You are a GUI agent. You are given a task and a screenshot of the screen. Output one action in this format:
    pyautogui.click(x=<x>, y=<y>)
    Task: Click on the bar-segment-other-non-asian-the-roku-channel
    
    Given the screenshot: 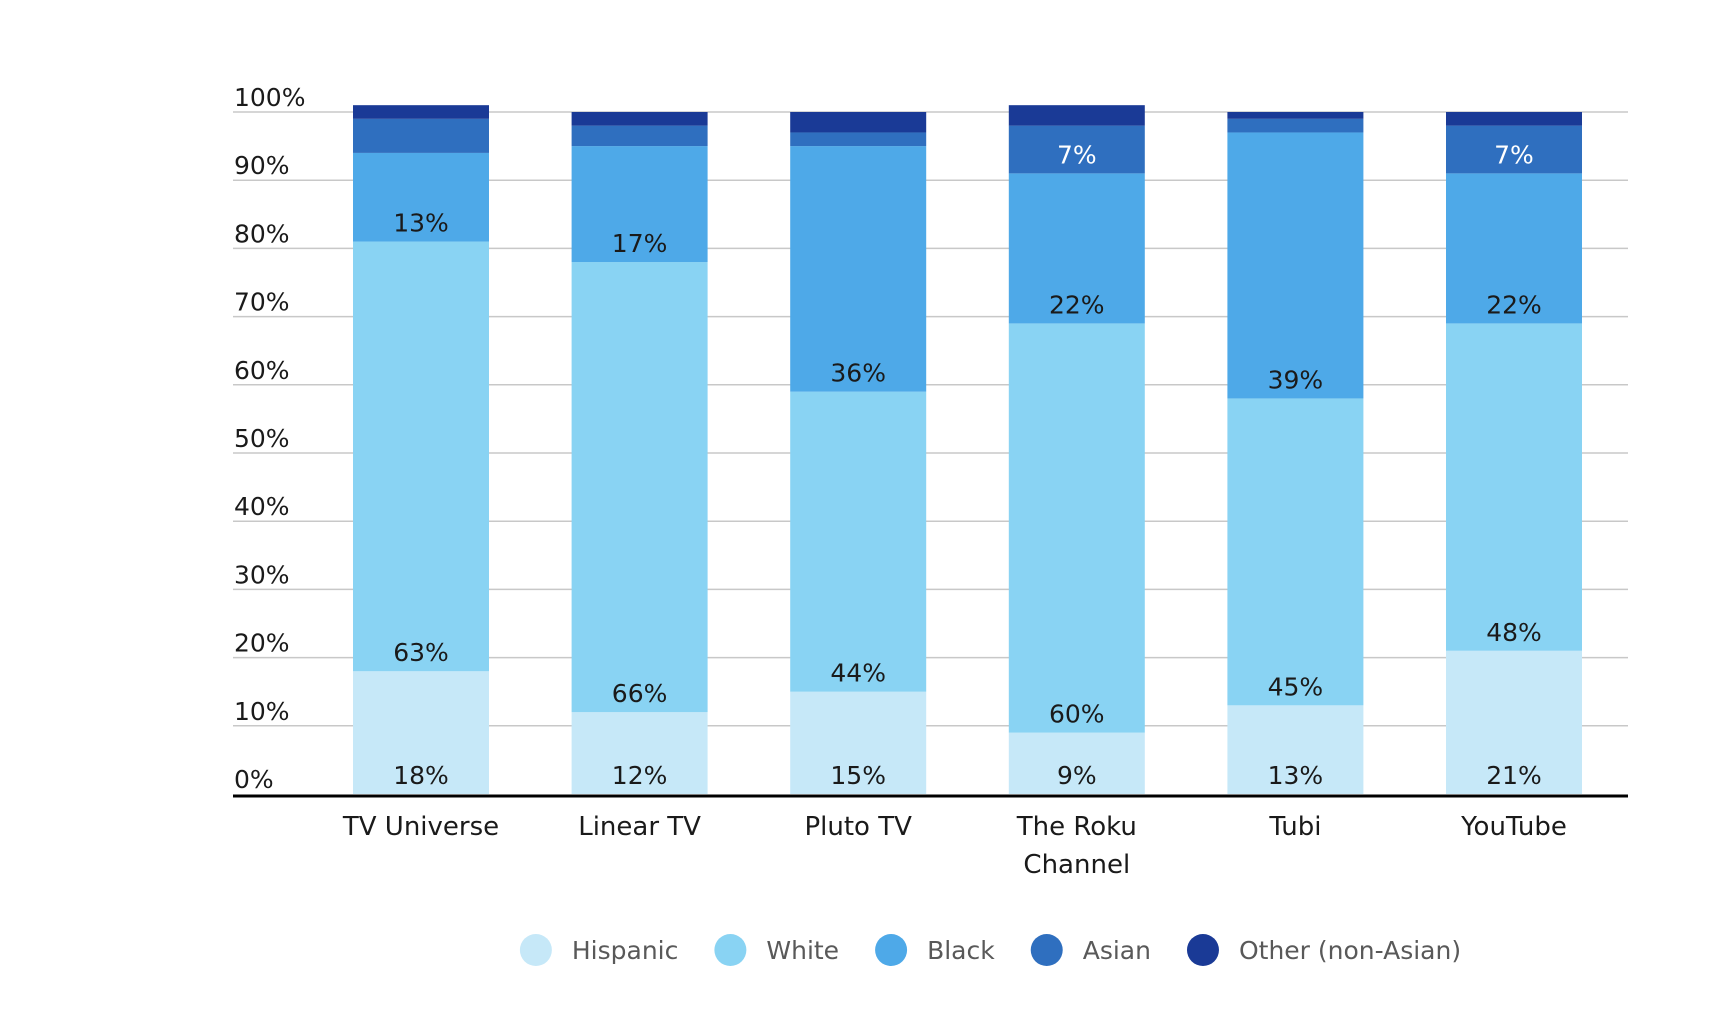 What is the action you would take?
    pyautogui.click(x=1076, y=115)
    